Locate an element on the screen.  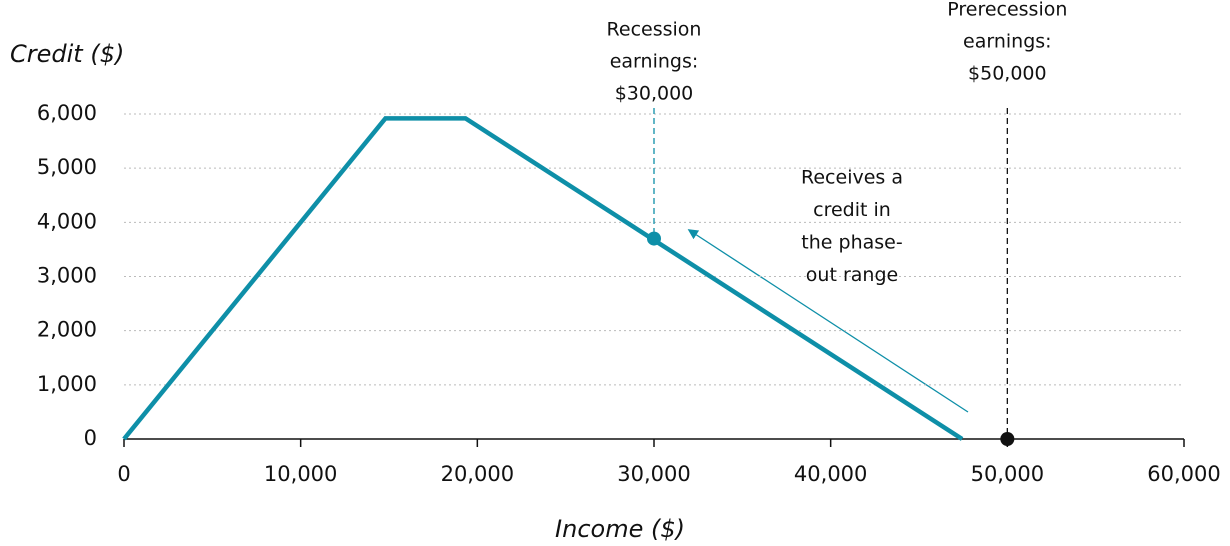
x-tick-label: 10,000 is located at coordinates (300, 474).